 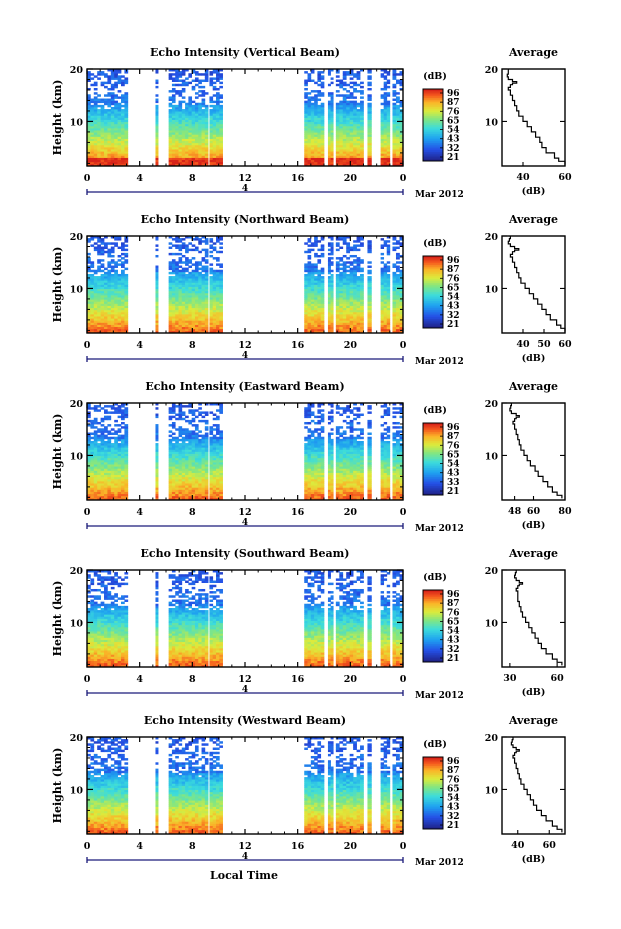 What do you see at coordinates (453, 483) in the screenshot?
I see `colorbar-tick-label: 33` at bounding box center [453, 483].